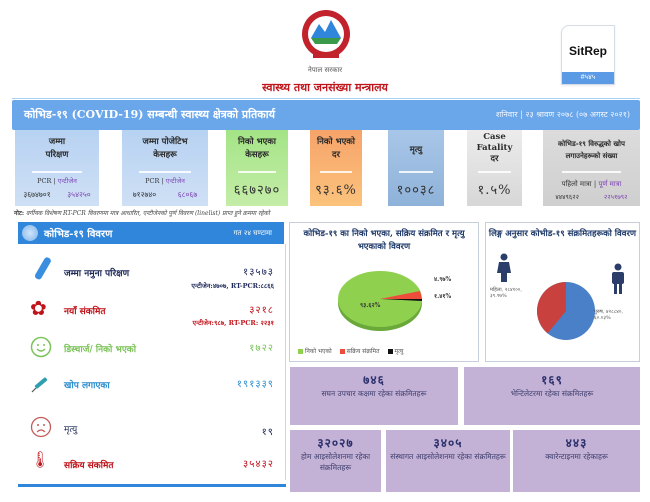 This screenshot has height=502, width=650. What do you see at coordinates (576, 184) in the screenshot?
I see `first-dose-label: पहिलो मात्रा` at bounding box center [576, 184].